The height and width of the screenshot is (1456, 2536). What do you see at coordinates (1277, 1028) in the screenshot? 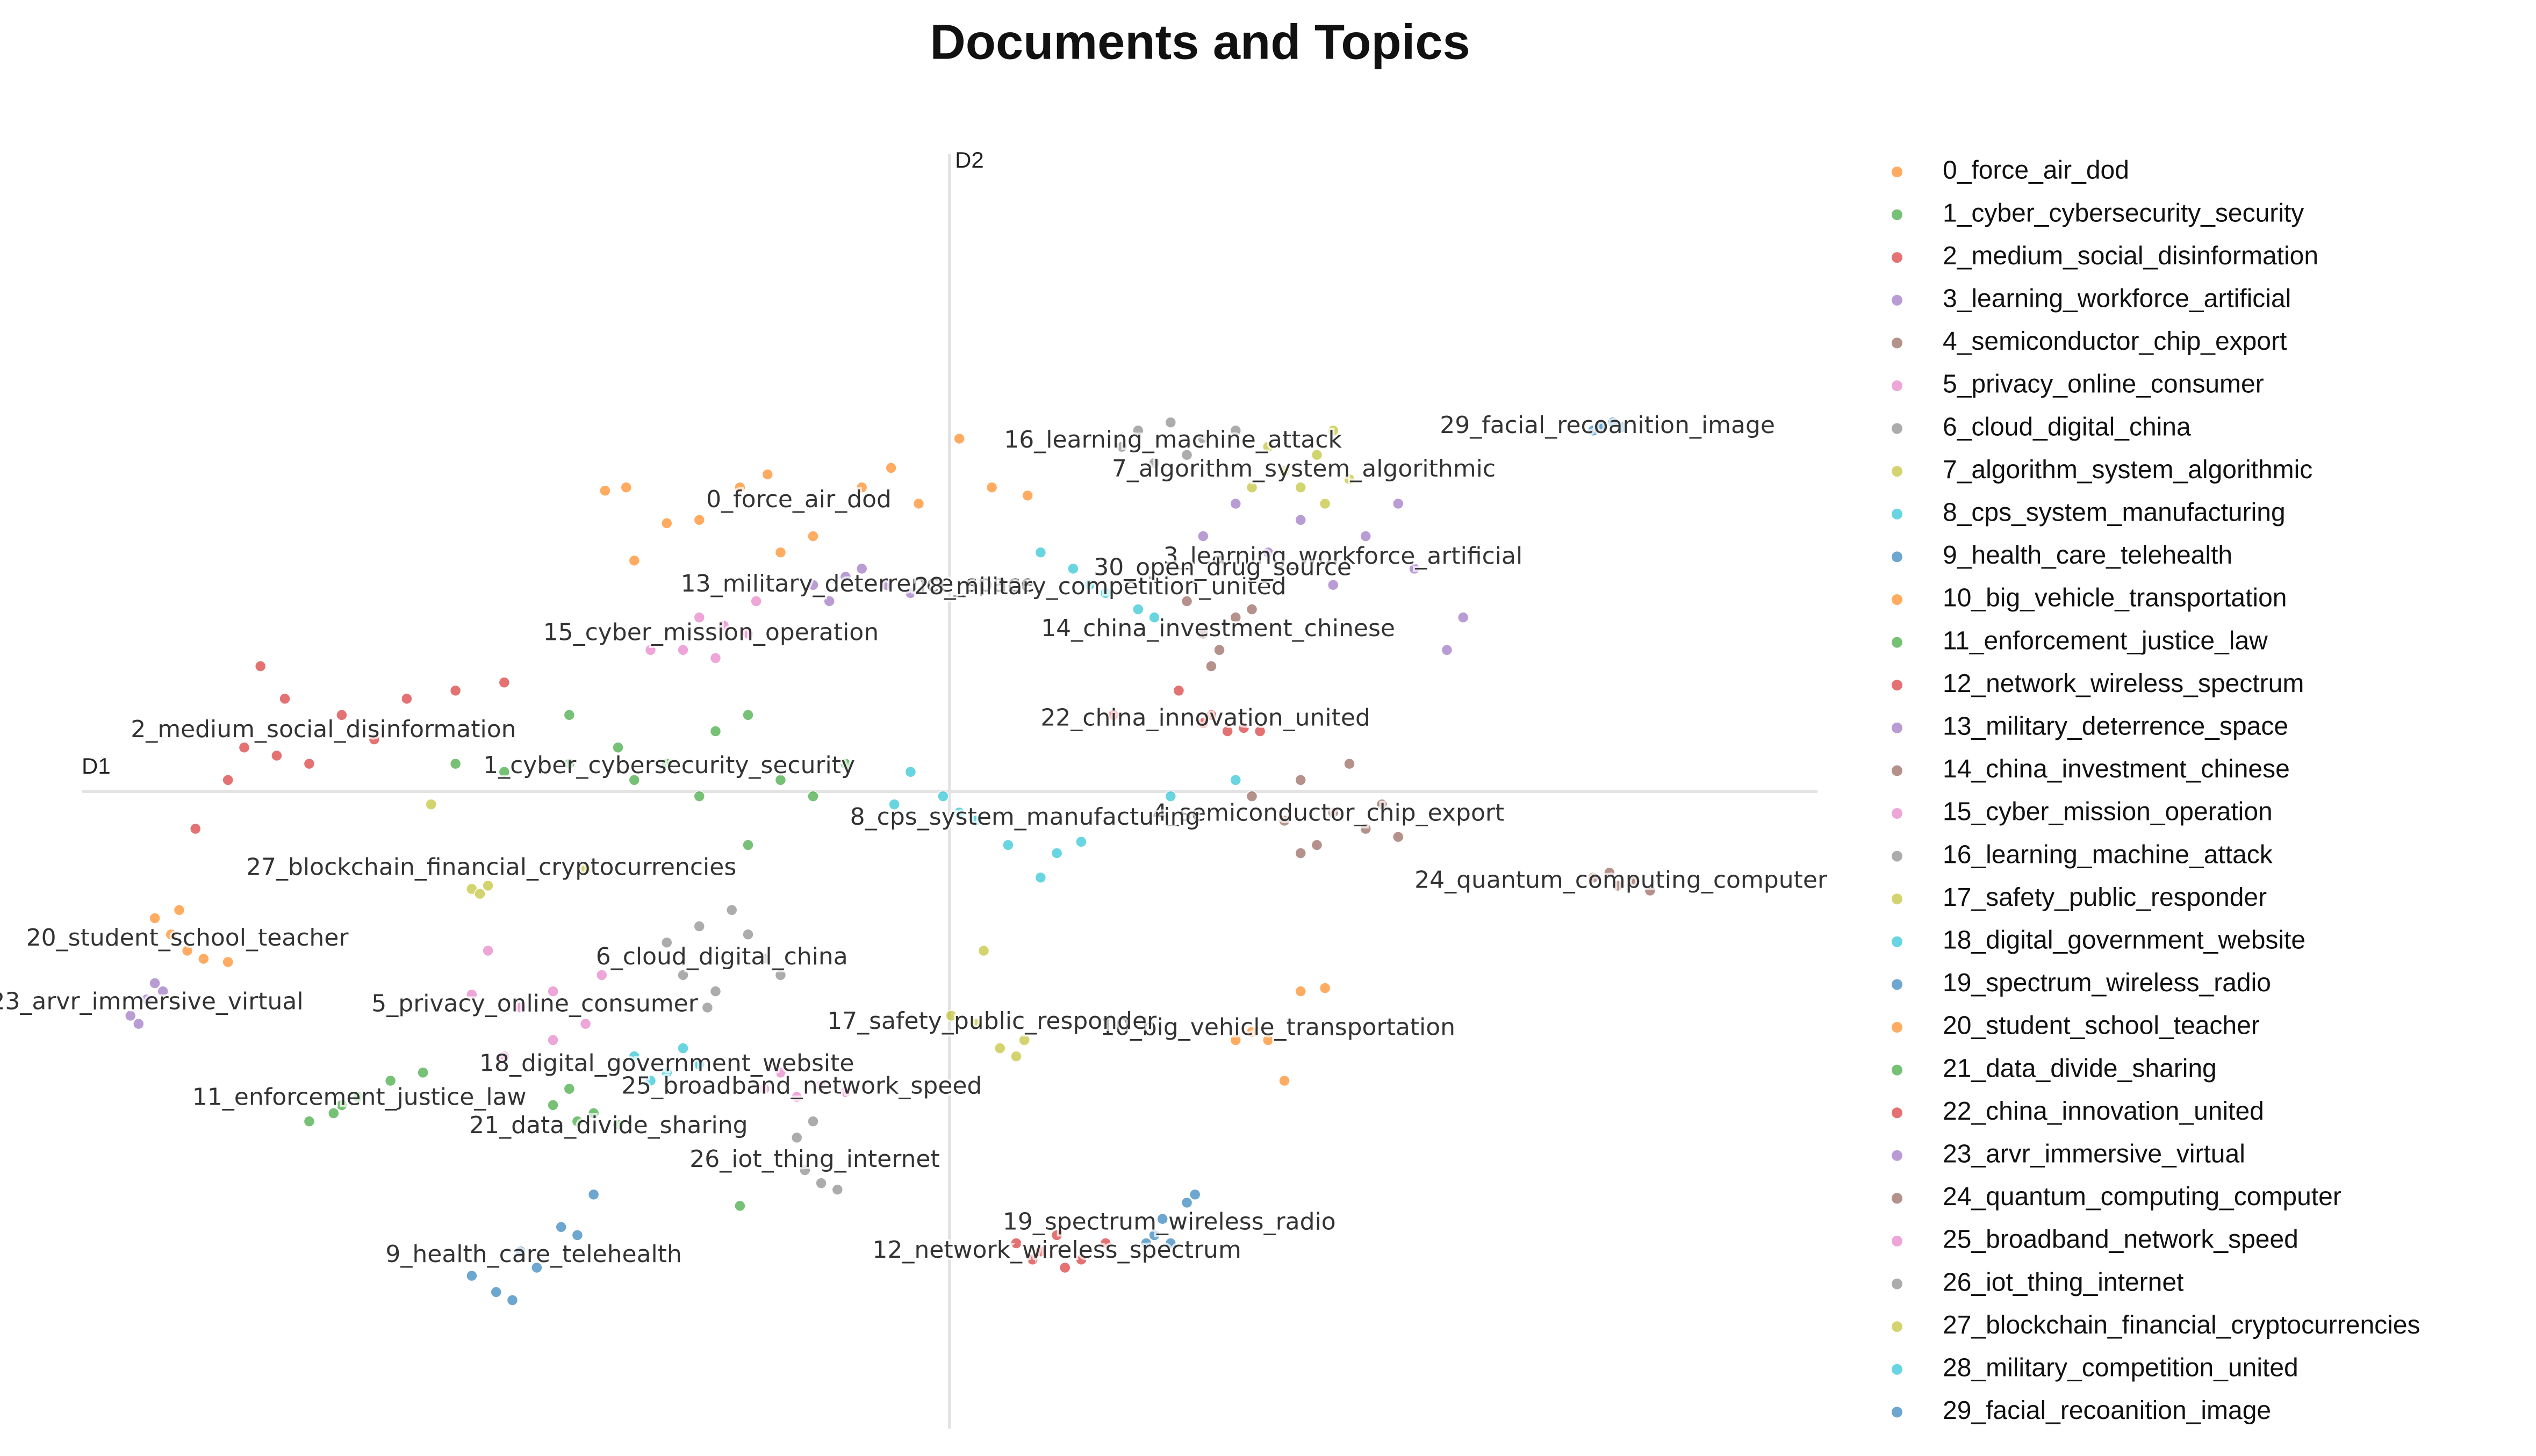
I see `cluster-label: 10_big_vehicle_transportation` at bounding box center [1277, 1028].